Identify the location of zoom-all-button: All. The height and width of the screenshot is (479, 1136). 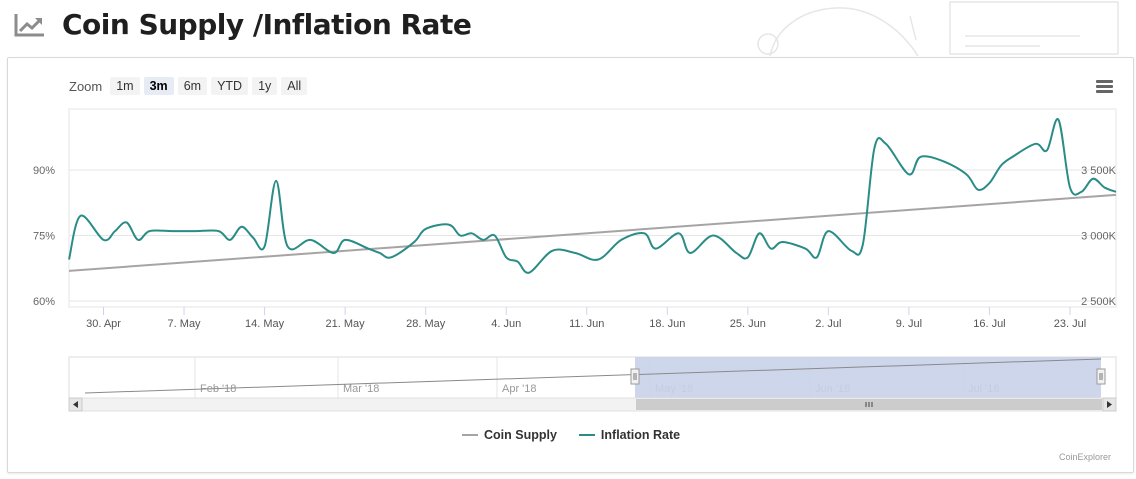
(294, 86).